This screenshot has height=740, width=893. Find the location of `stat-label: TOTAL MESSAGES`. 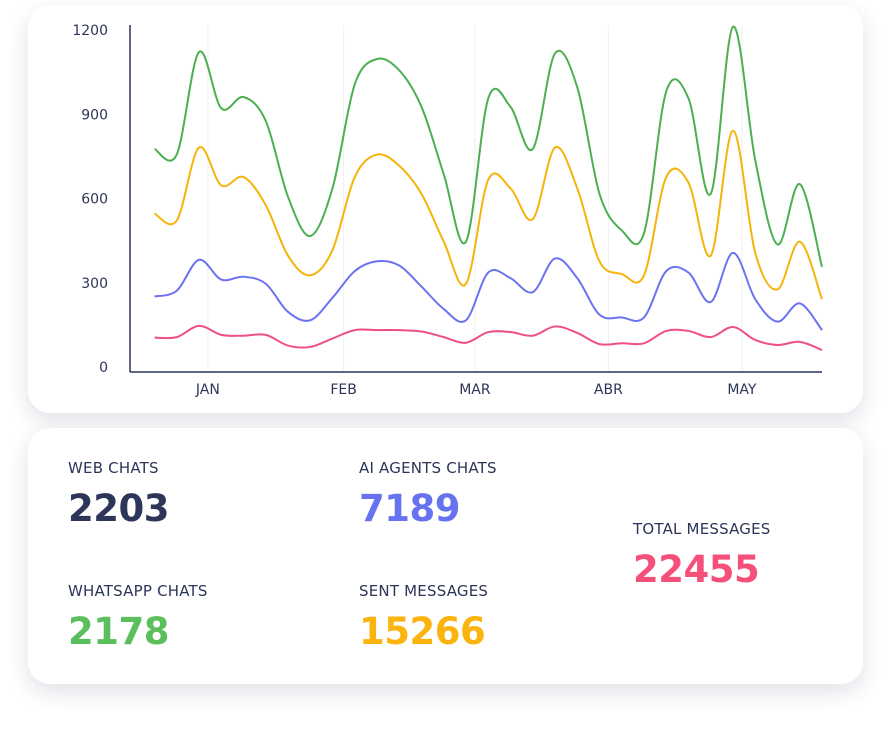

stat-label: TOTAL MESSAGES is located at coordinates (702, 529).